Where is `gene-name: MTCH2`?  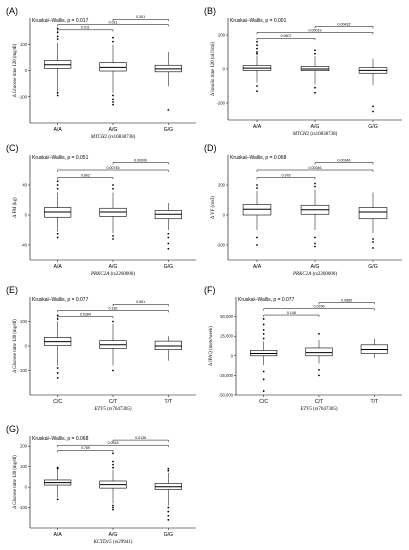 gene-name: MTCH2 is located at coordinates (99, 137).